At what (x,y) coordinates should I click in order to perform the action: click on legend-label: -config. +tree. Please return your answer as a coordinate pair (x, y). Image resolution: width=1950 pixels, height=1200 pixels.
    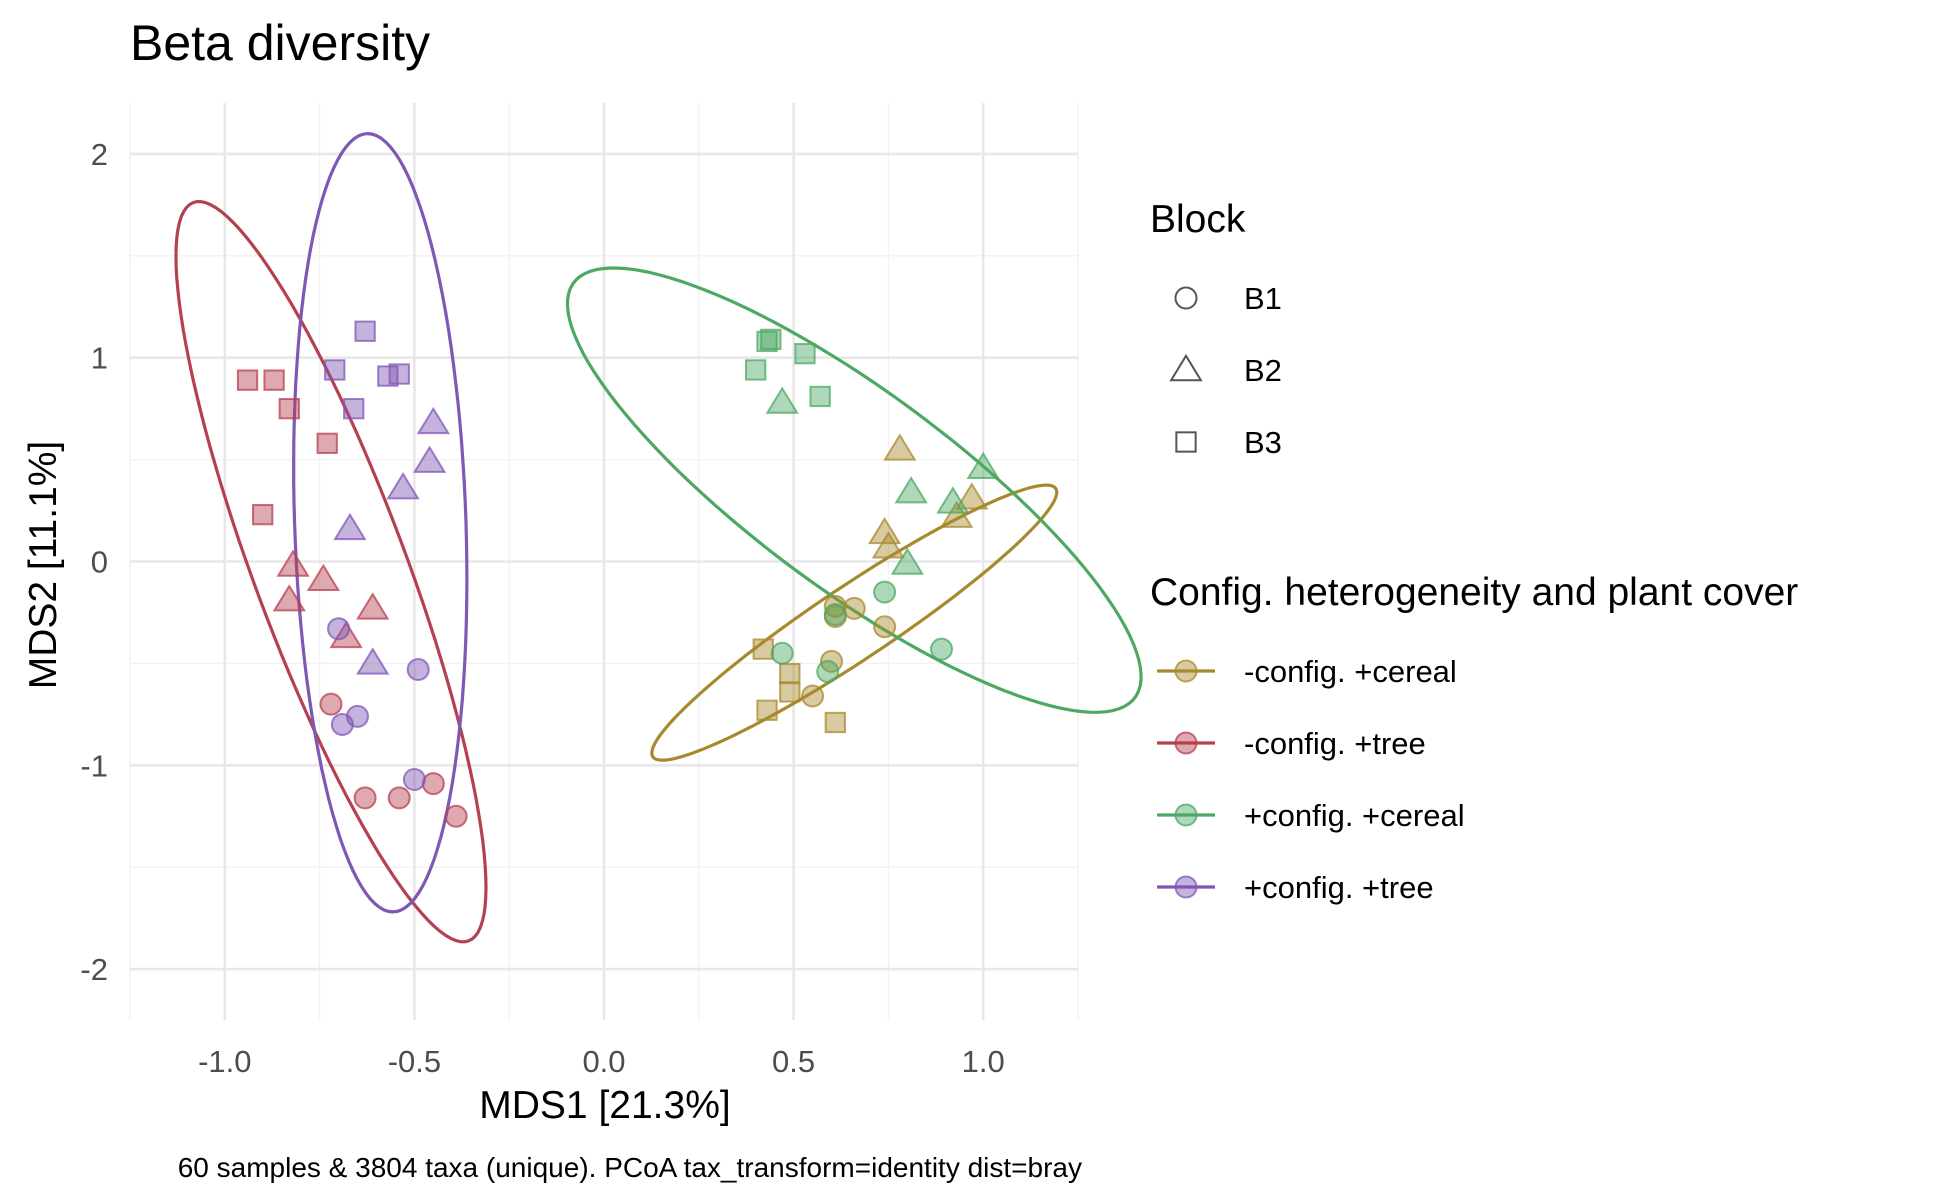
    Looking at the image, I should click on (1335, 743).